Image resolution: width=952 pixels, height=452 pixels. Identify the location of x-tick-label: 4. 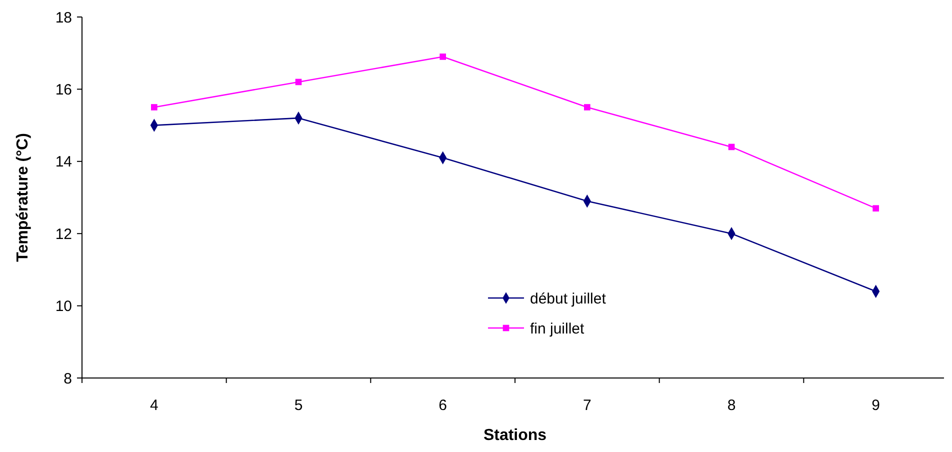
(154, 405).